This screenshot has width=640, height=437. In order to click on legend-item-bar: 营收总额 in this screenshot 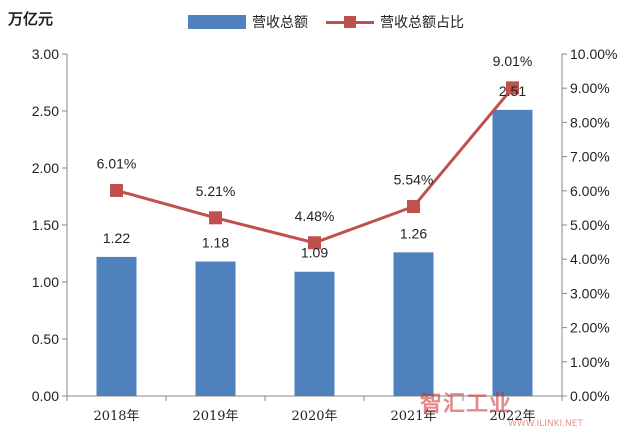, I will do `click(248, 22)`.